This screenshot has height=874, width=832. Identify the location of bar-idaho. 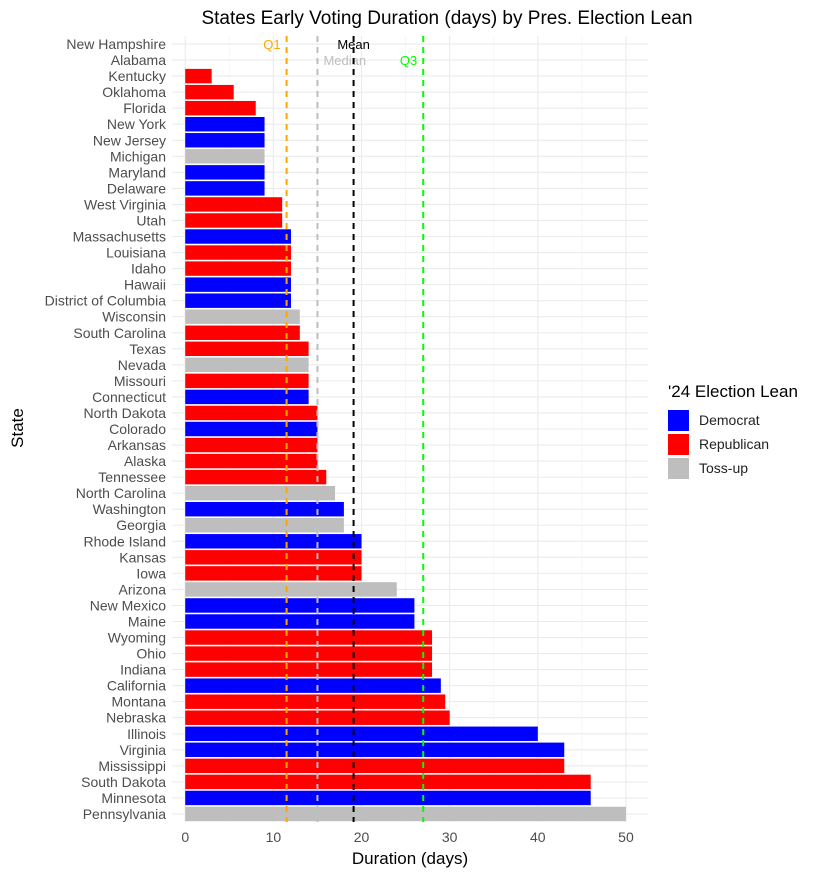
(238, 268).